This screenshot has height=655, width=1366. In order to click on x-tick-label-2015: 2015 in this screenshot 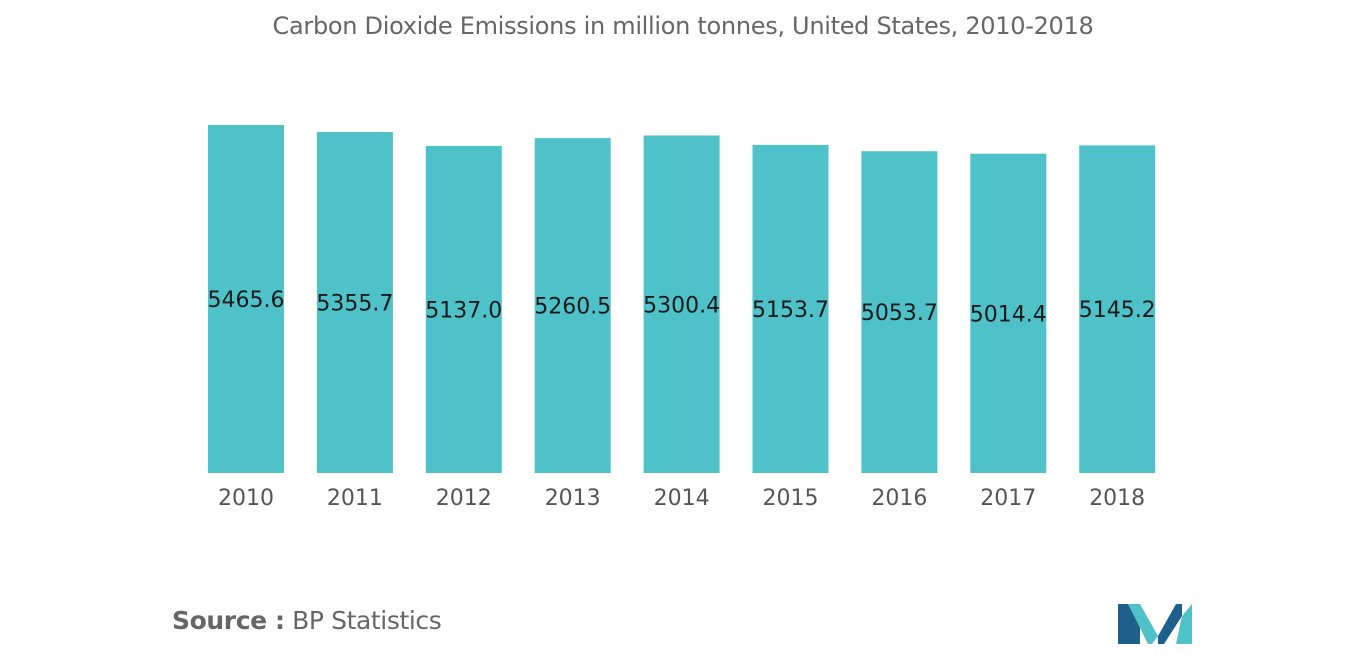, I will do `click(791, 498)`.